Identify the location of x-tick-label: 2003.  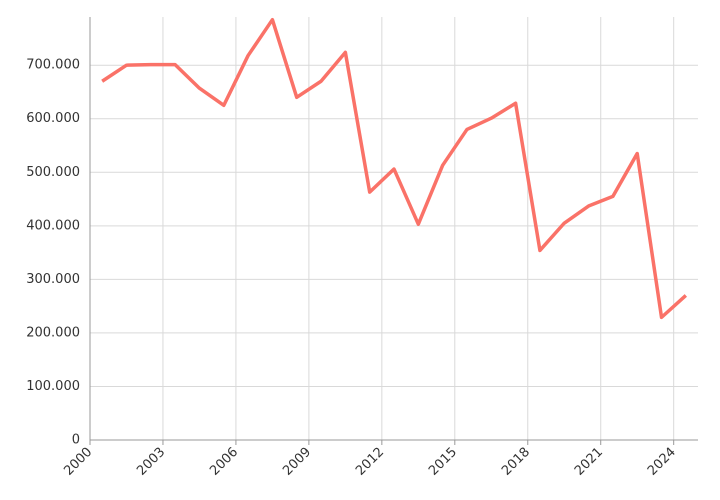
(151, 462).